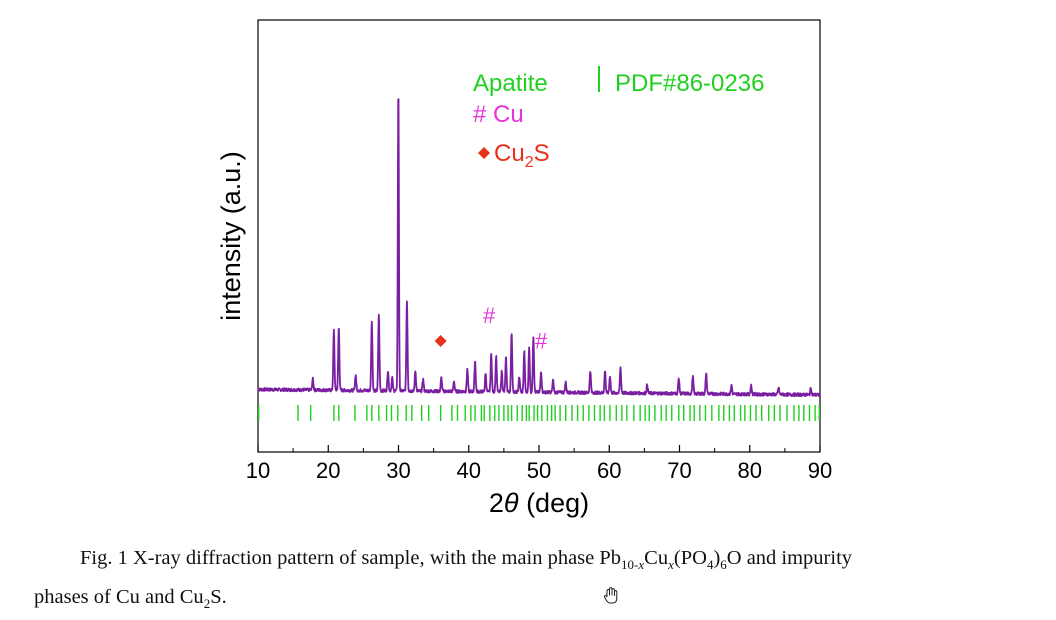 The width and height of the screenshot is (1056, 620). What do you see at coordinates (130, 599) in the screenshot?
I see `caption-line-2: phases of Cu and Cu2S.` at bounding box center [130, 599].